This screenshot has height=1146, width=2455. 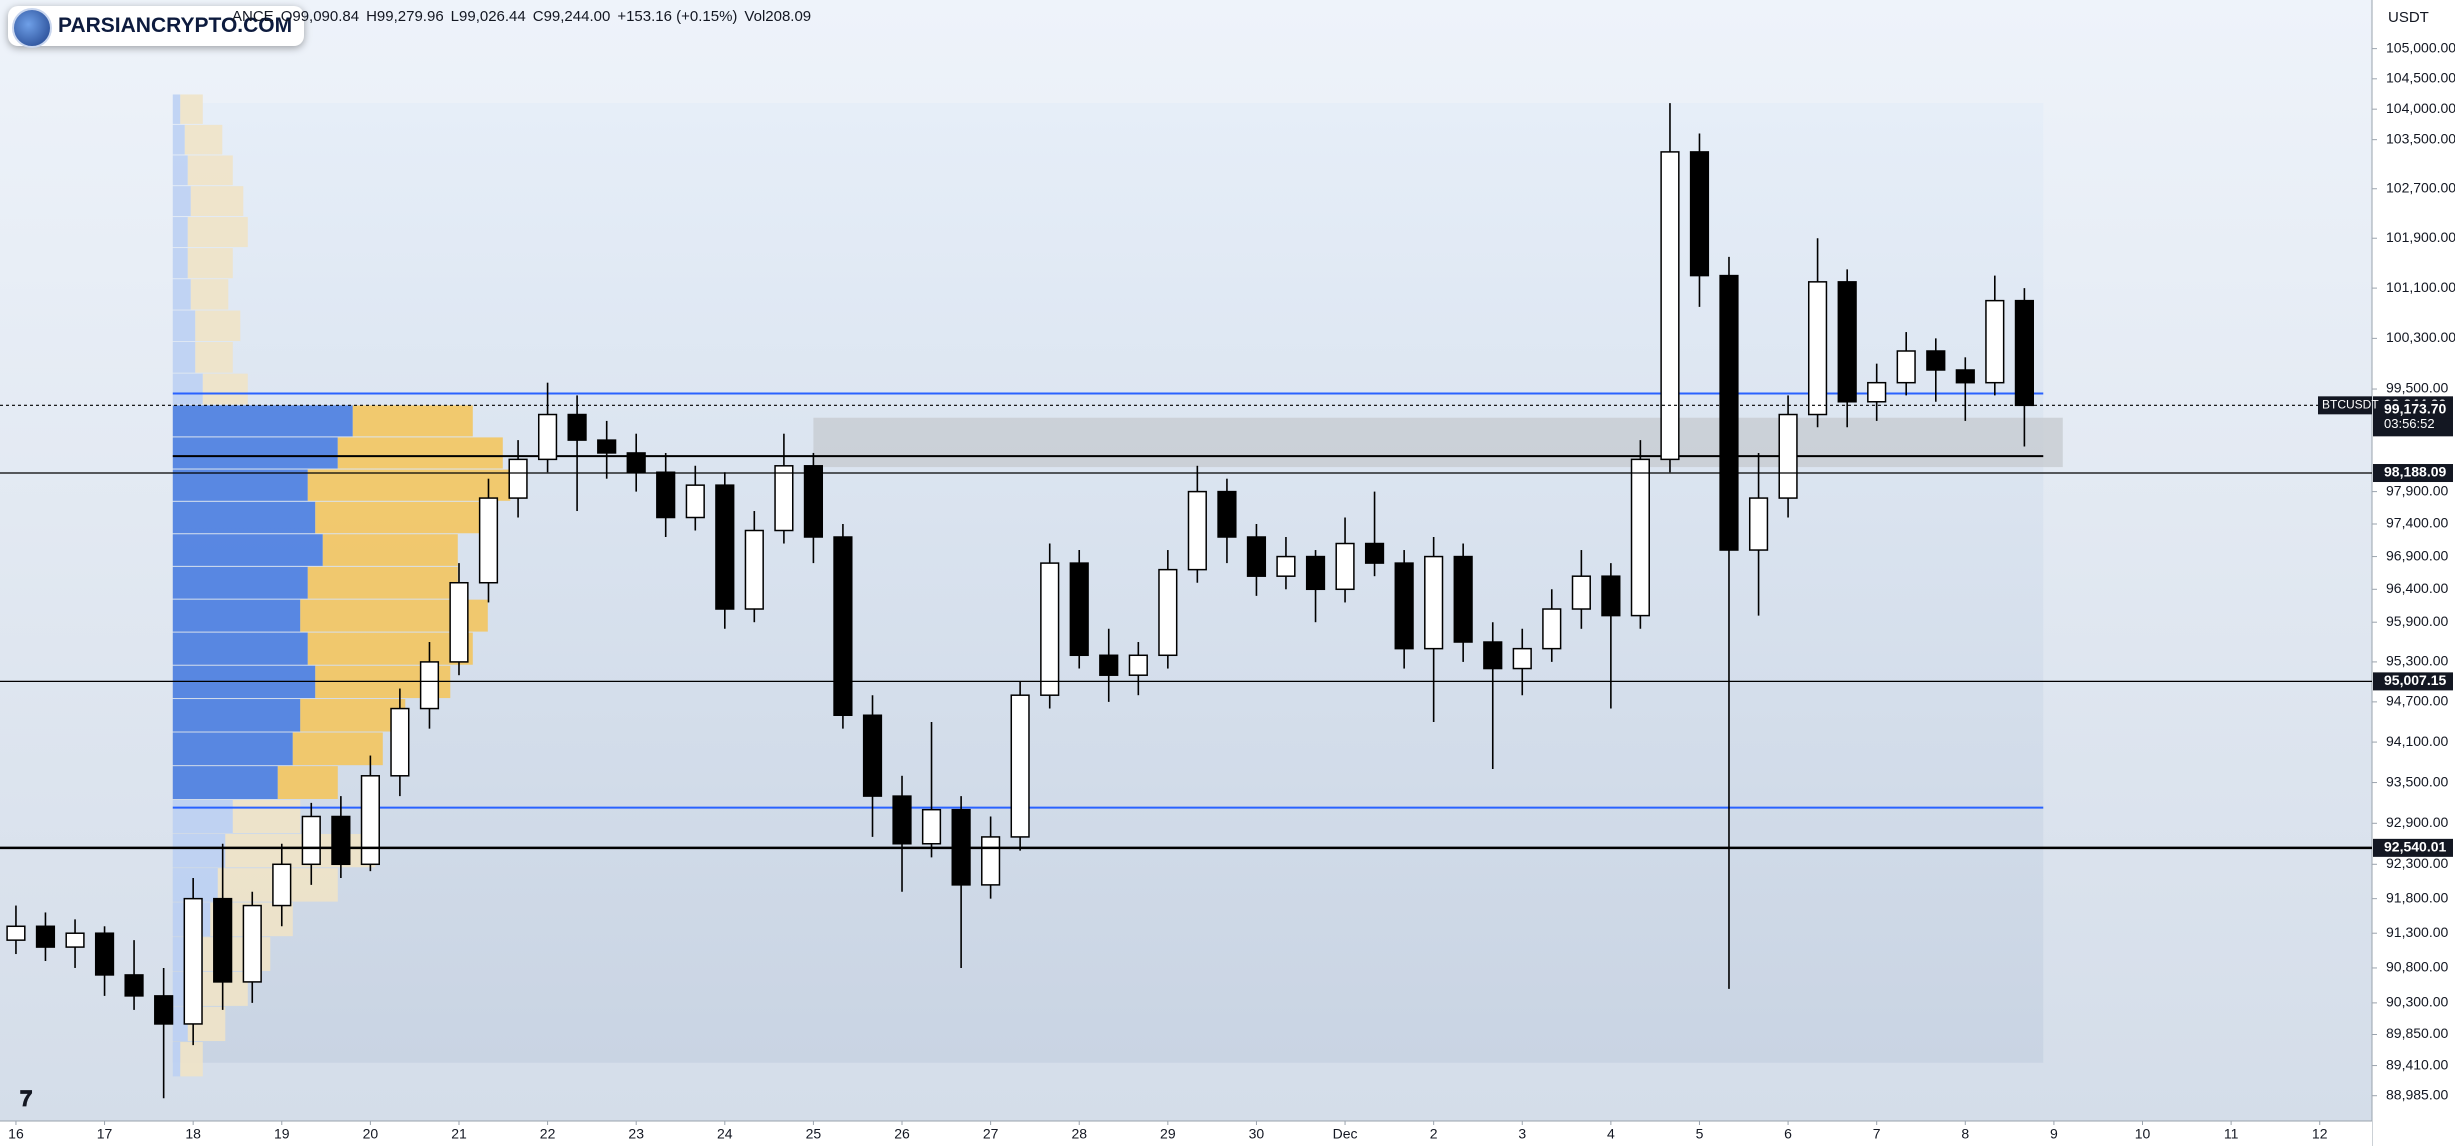 I want to click on x-tick-label: 7, so click(x=1877, y=1134).